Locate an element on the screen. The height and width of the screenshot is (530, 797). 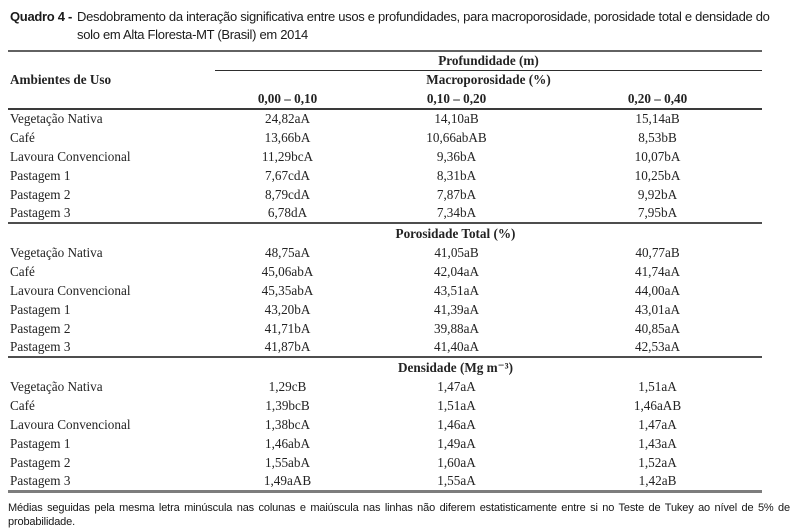
table-cell: 10,25bA is located at coordinates (657, 175).